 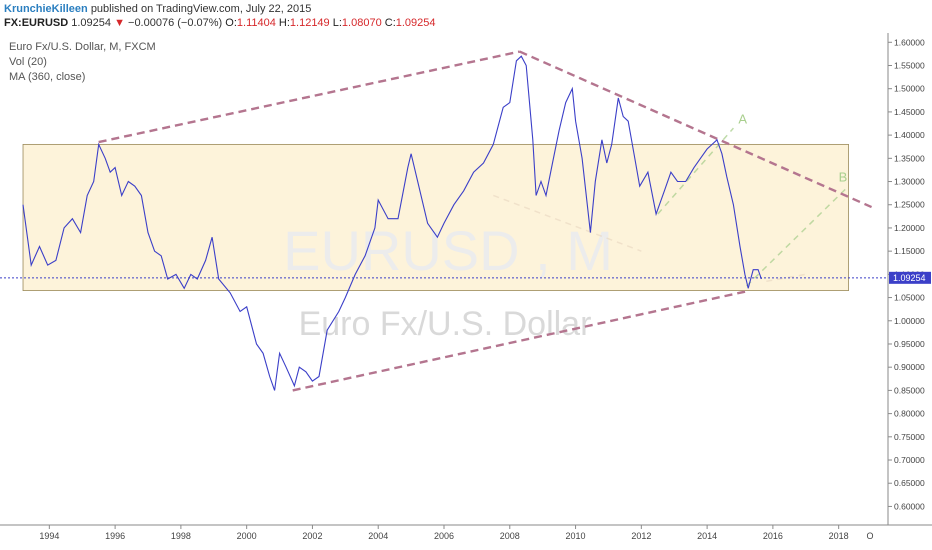 I want to click on watermark-name: Euro Fx/U.S. Dollar, so click(x=445, y=324).